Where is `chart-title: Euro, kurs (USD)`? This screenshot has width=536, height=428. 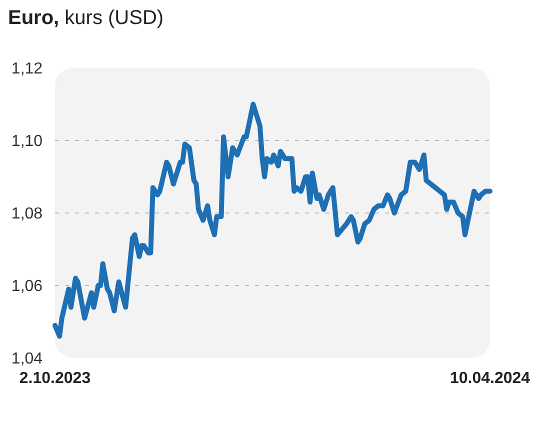
chart-title: Euro, kurs (USD) is located at coordinates (86, 18).